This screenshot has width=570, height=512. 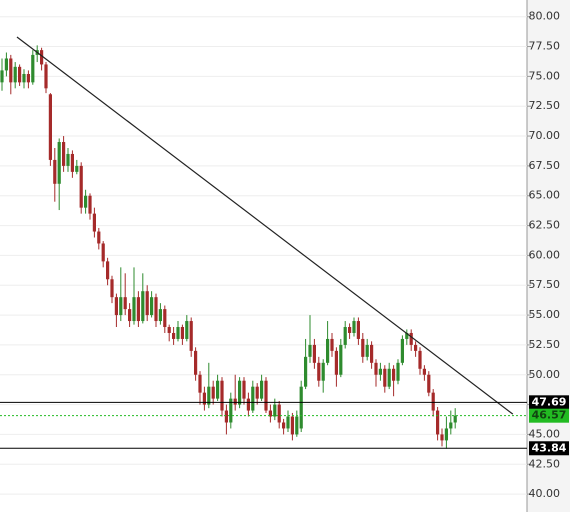 I want to click on y-tick-label: 52.50, so click(x=545, y=344).